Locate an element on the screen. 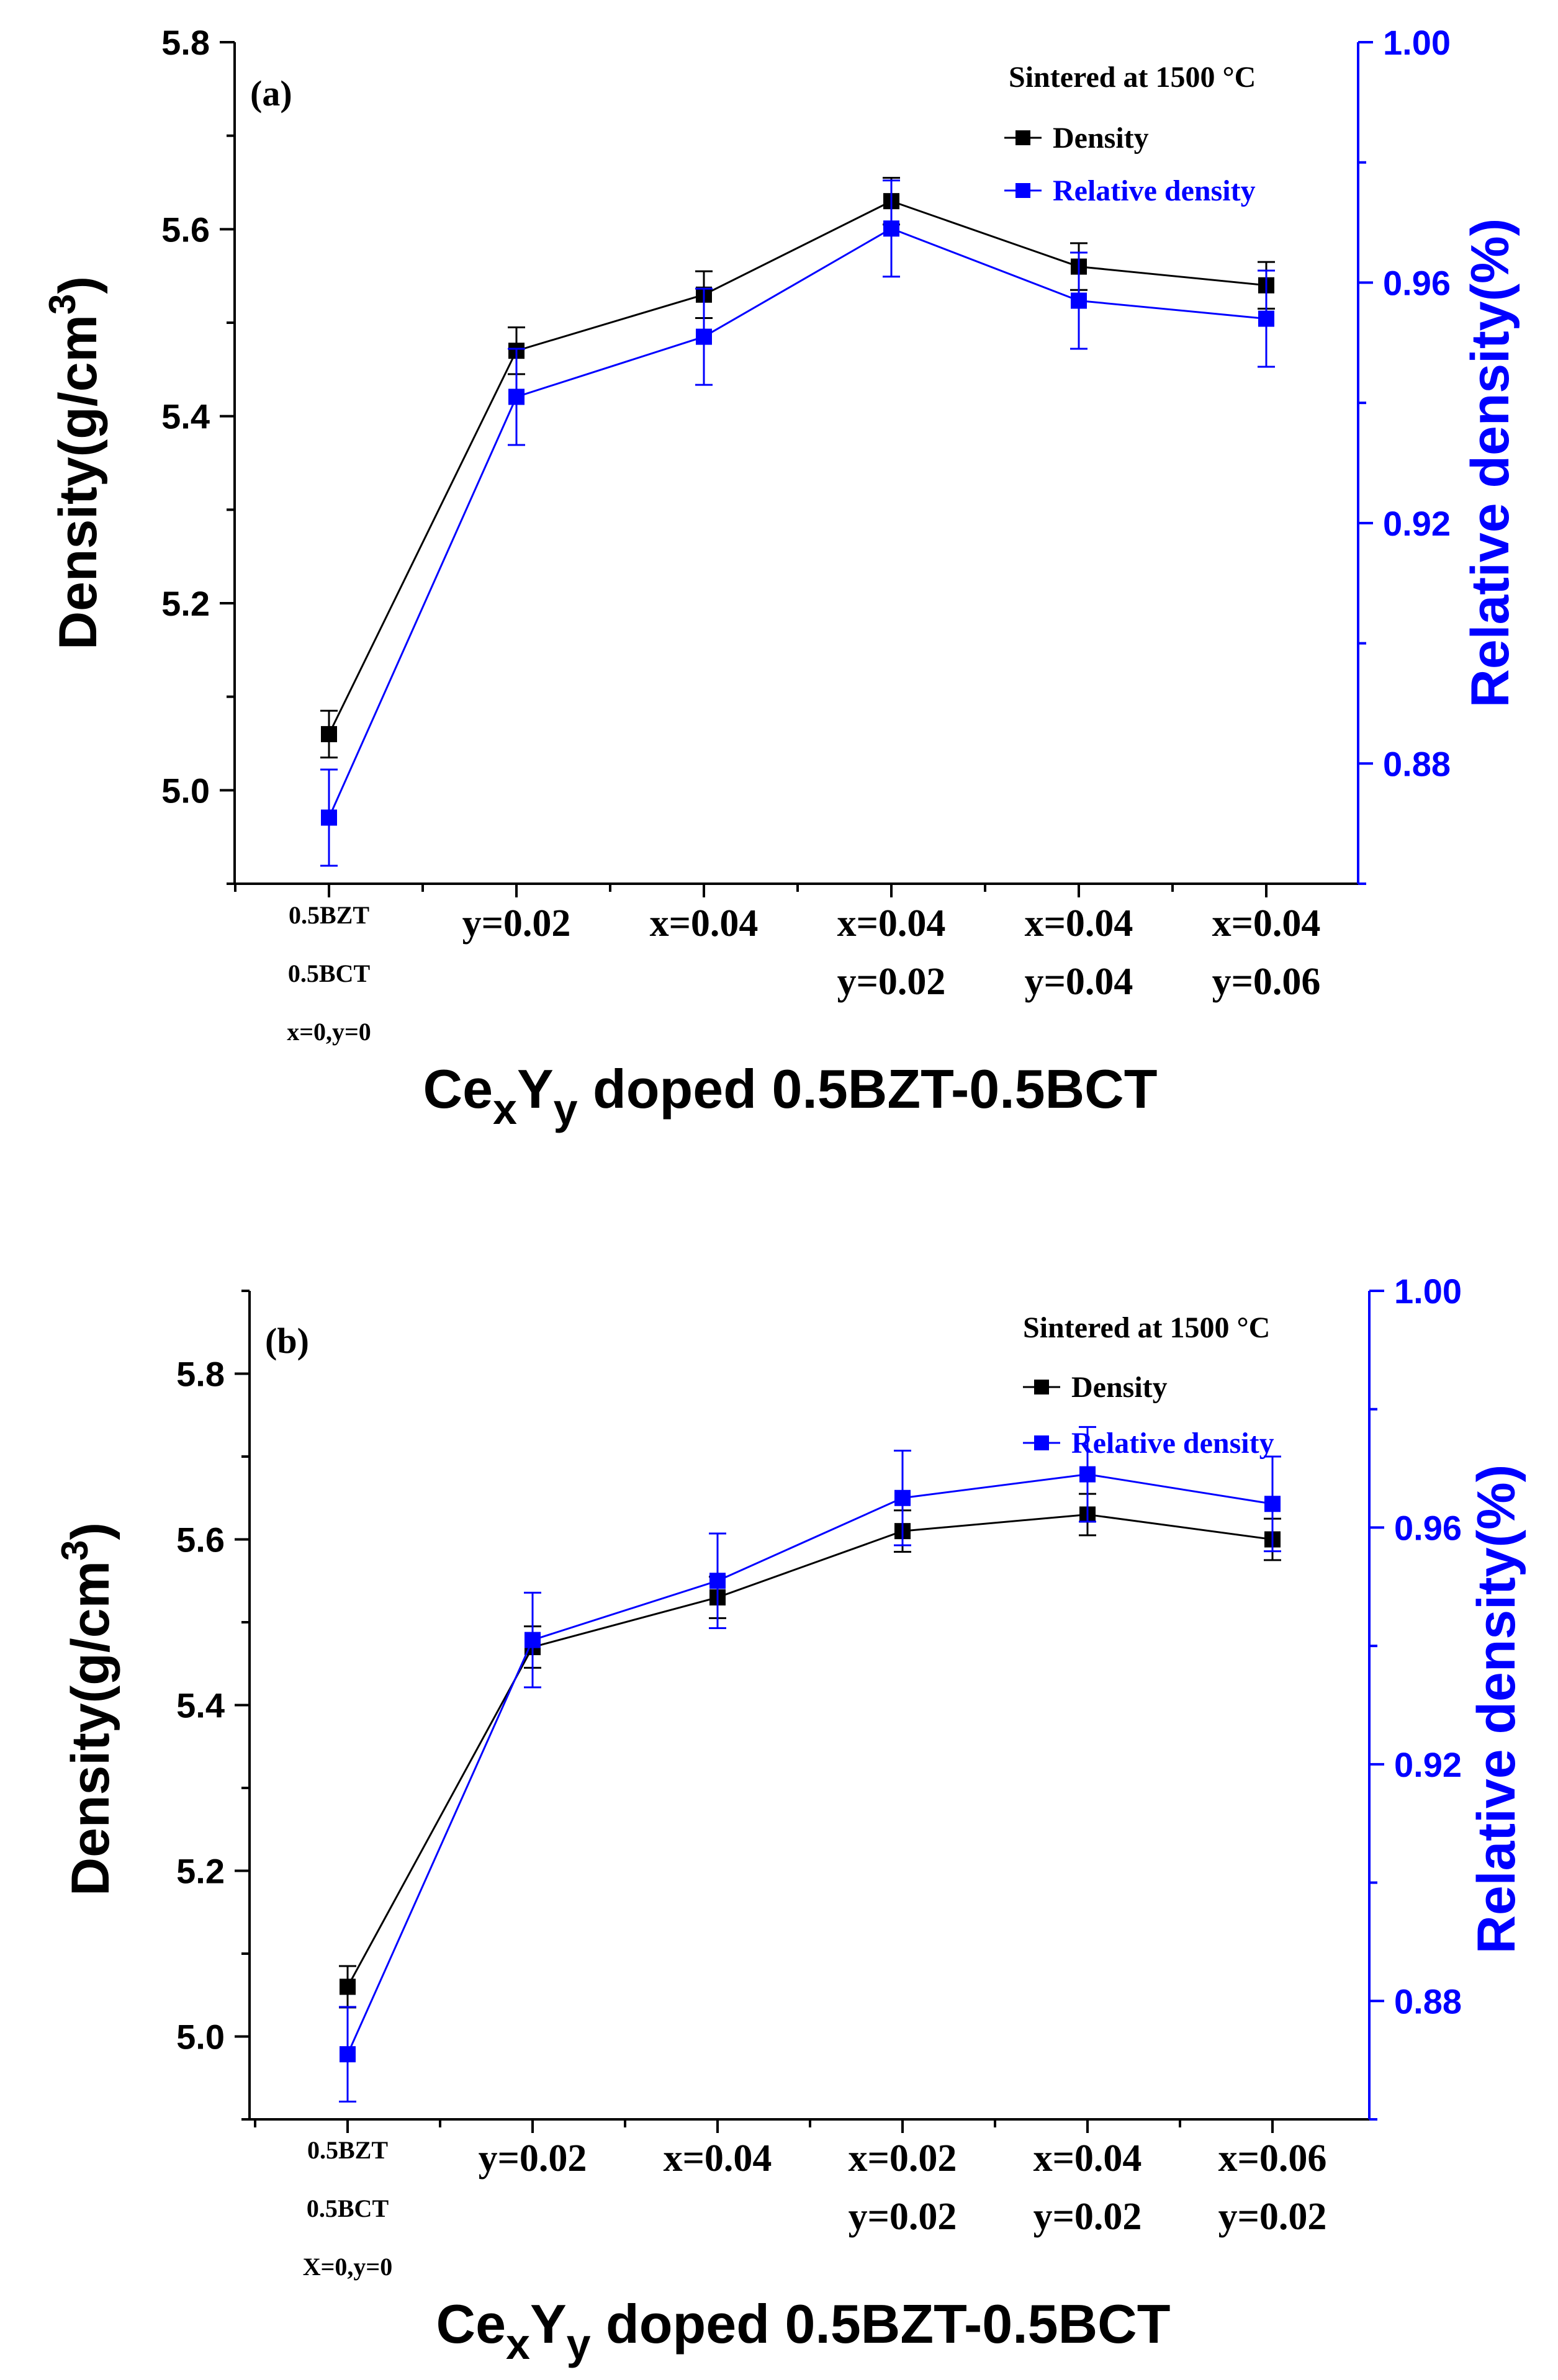 This screenshot has width=1558, height=2380. x-category-label: x=0.06 is located at coordinates (1272, 2159).